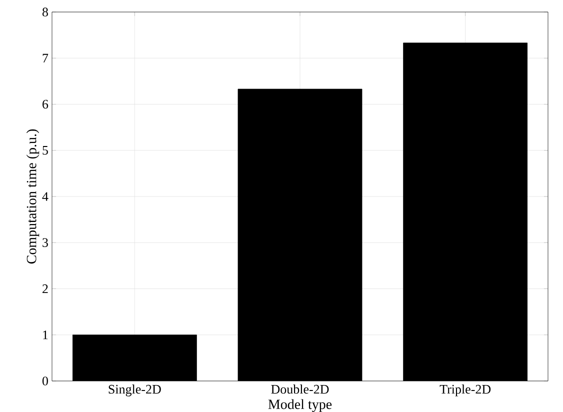 Image resolution: width=563 pixels, height=412 pixels. Describe the element at coordinates (45, 196) in the screenshot. I see `y-tick-label: 4` at that location.